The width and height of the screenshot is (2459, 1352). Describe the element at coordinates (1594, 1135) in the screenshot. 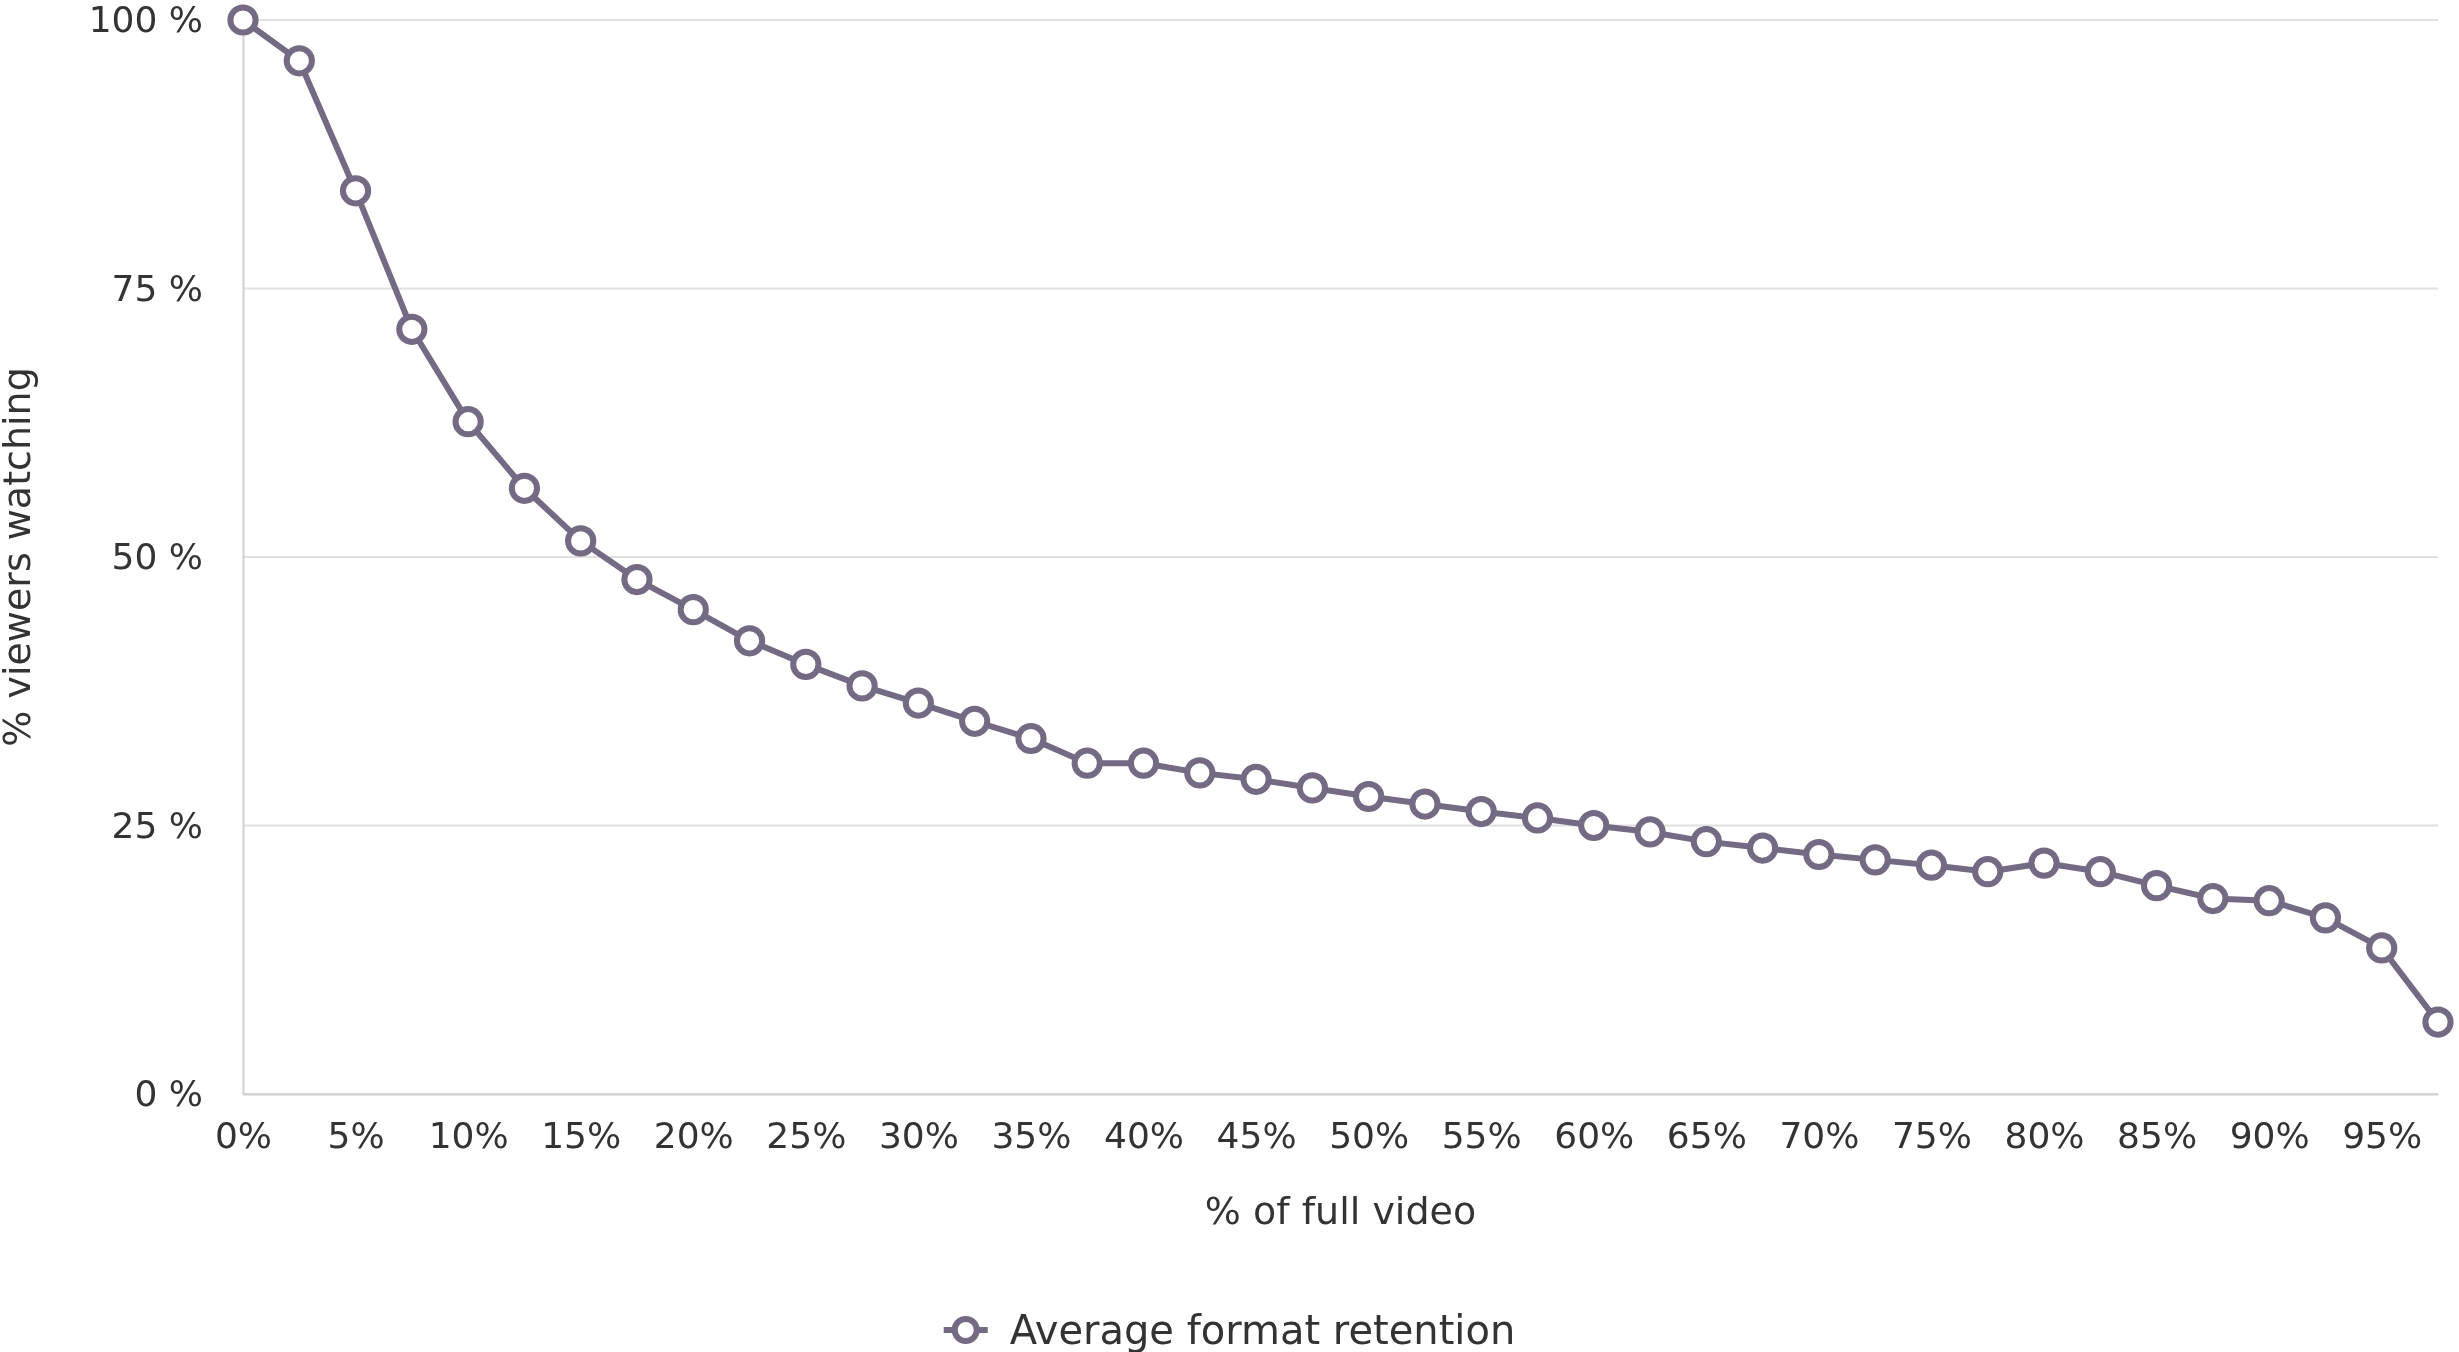

I see `x-tick-label: 60%` at that location.